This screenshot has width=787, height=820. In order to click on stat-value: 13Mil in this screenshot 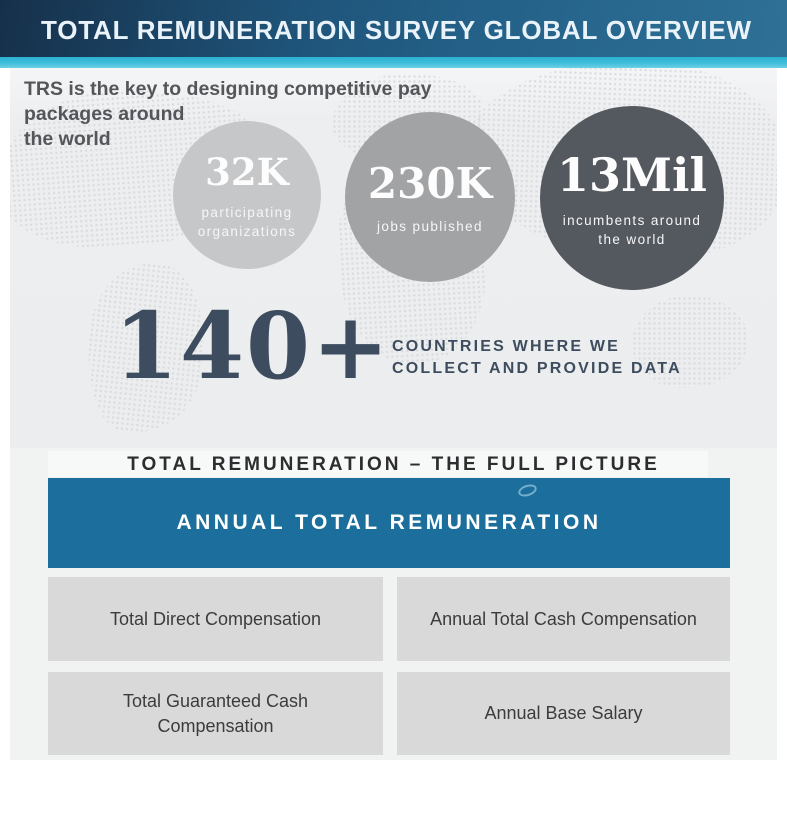, I will do `click(632, 174)`.